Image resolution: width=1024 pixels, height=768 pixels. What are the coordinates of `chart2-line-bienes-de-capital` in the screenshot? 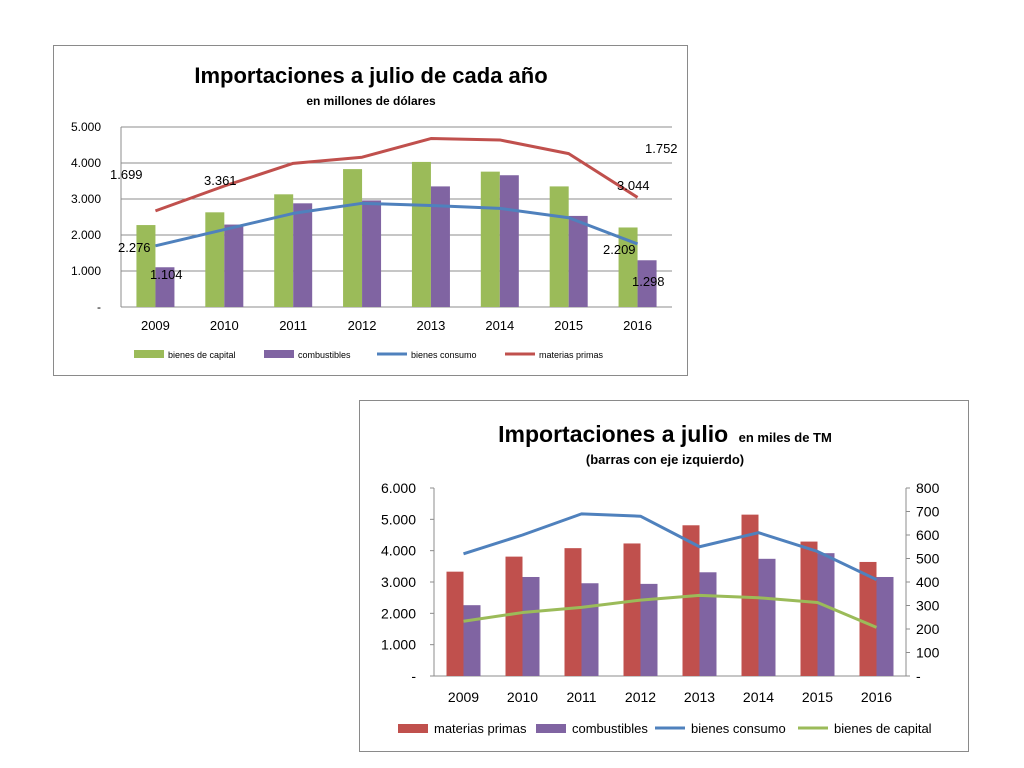 It's located at (670, 611).